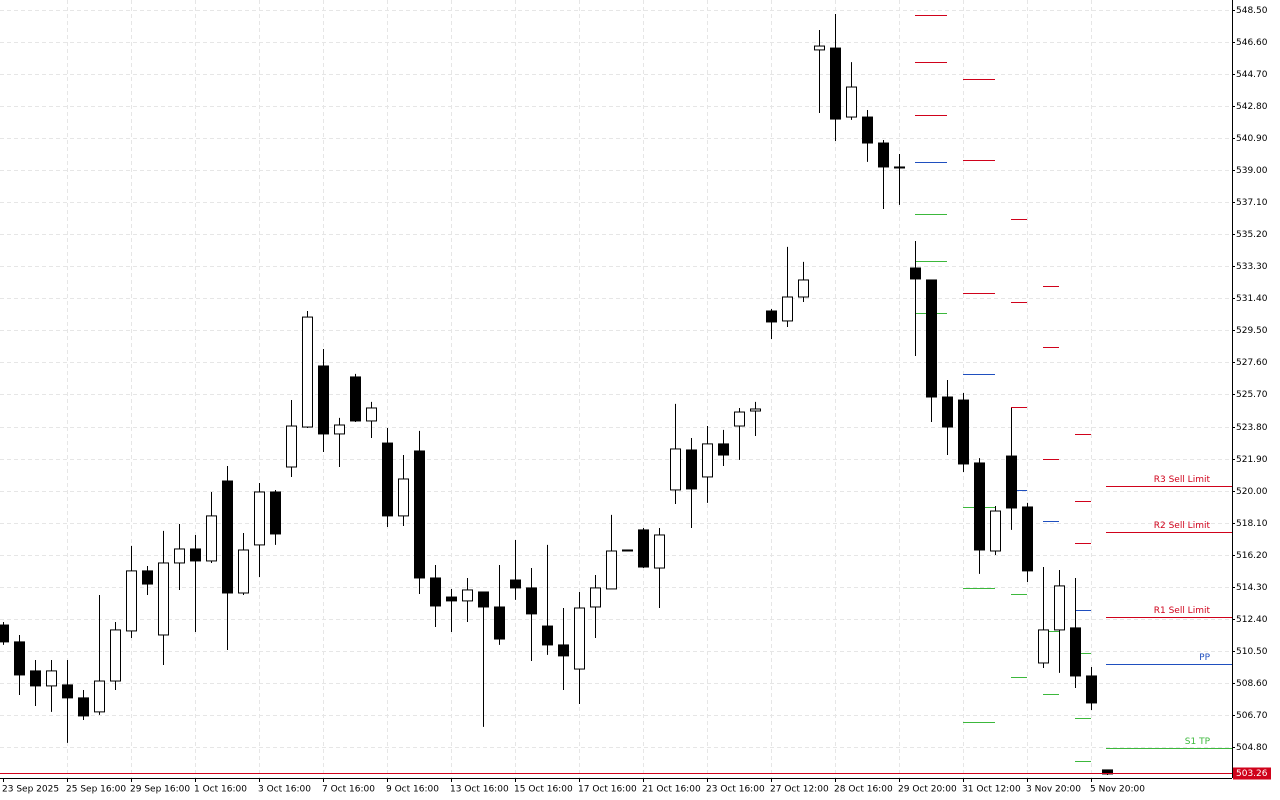 This screenshot has height=800, width=1280. Describe the element at coordinates (1252, 684) in the screenshot. I see `y-tick-label: 508.60` at that location.